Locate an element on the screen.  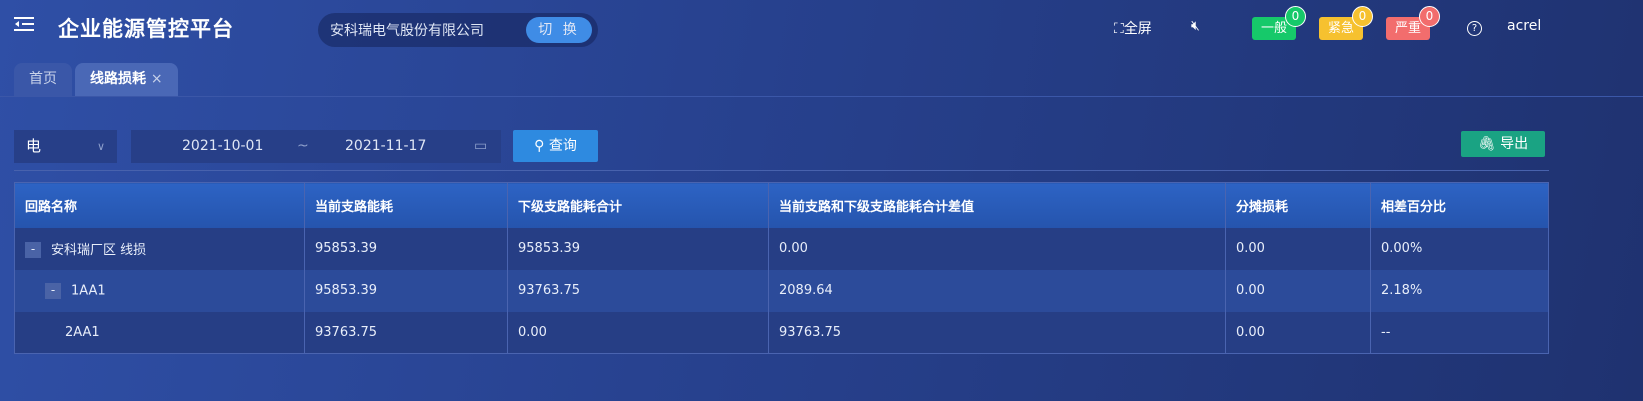
help-icon: ? is located at coordinates (1474, 28).